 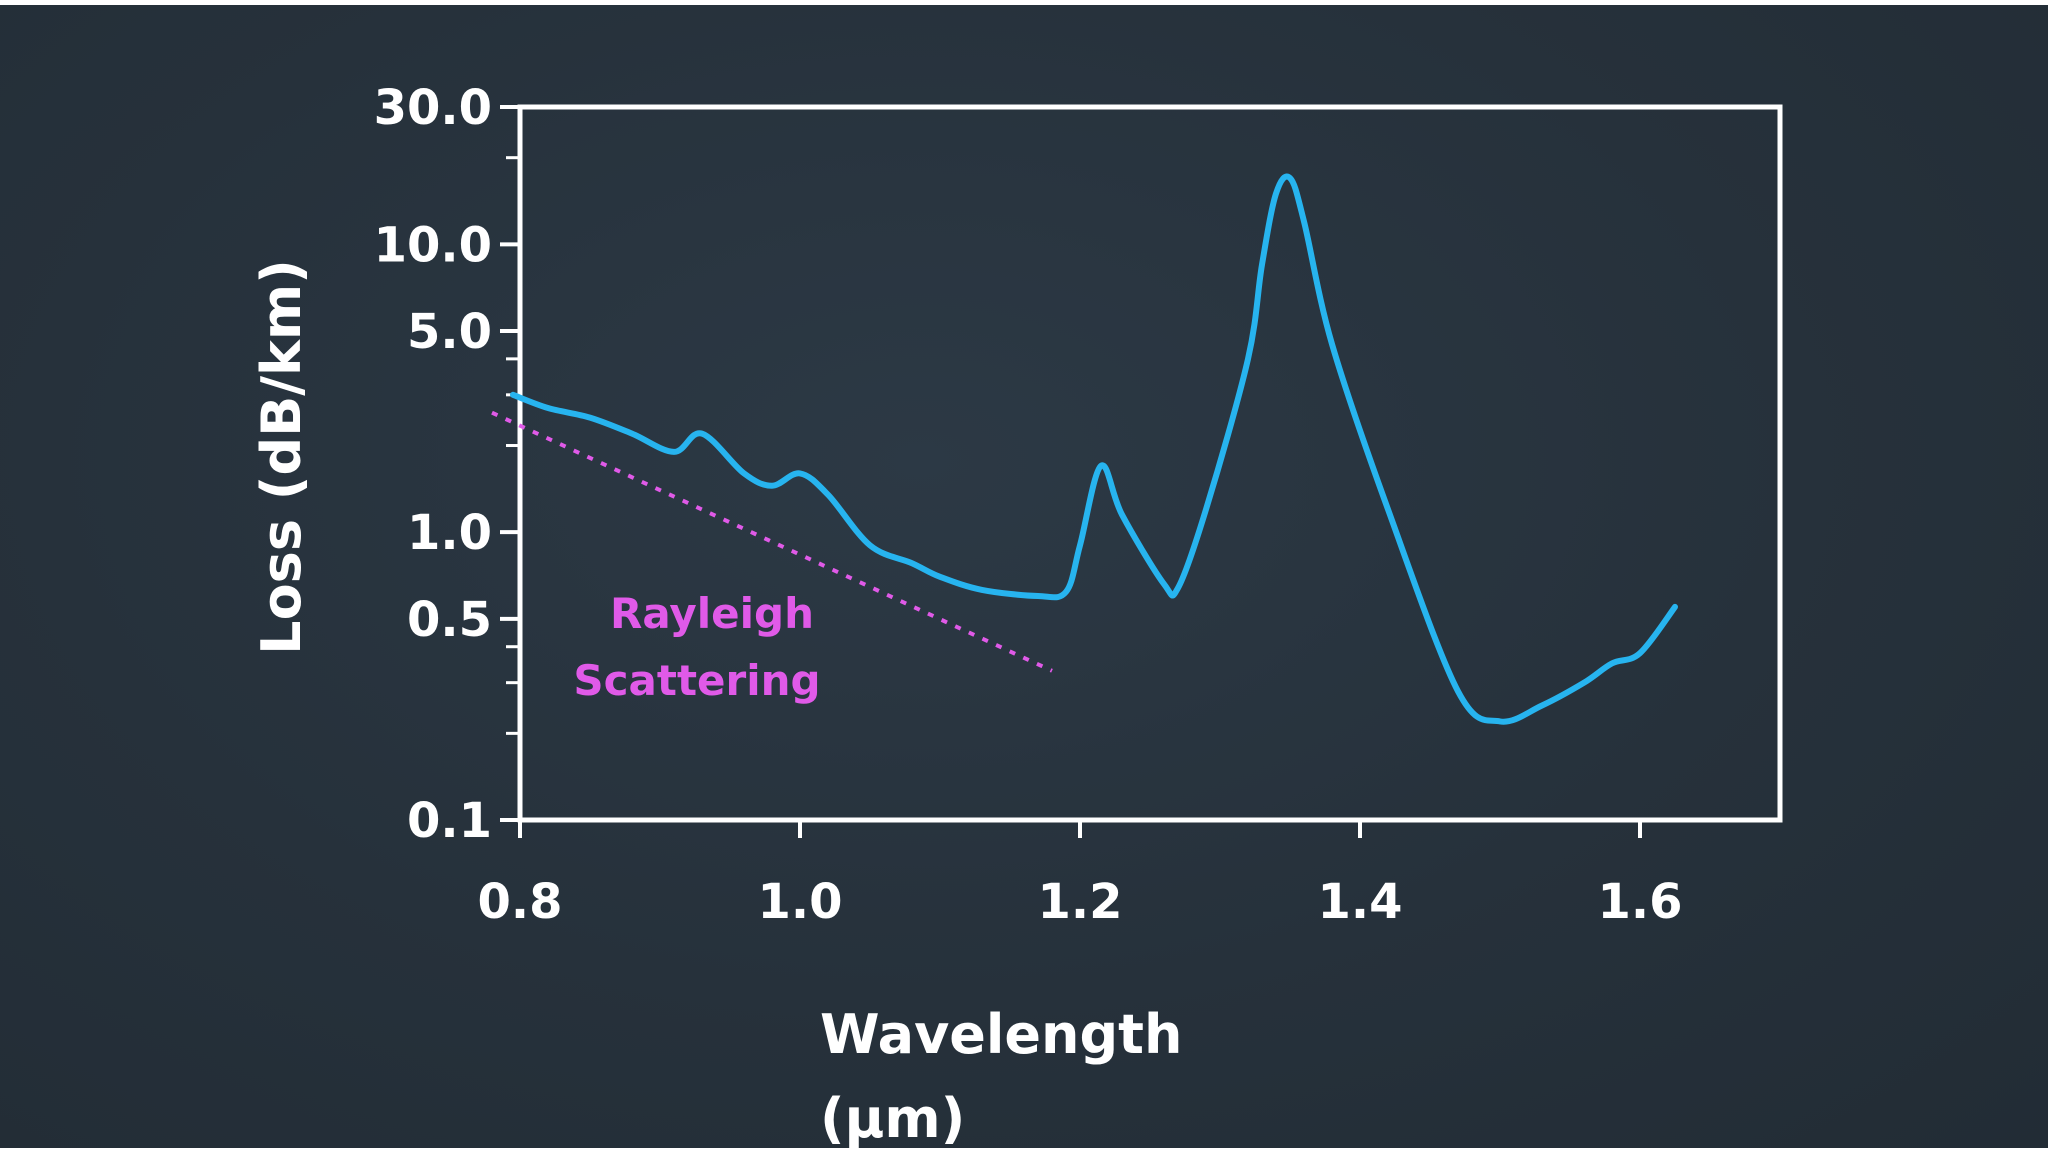 What do you see at coordinates (1024, 1150) in the screenshot?
I see `bottom-border` at bounding box center [1024, 1150].